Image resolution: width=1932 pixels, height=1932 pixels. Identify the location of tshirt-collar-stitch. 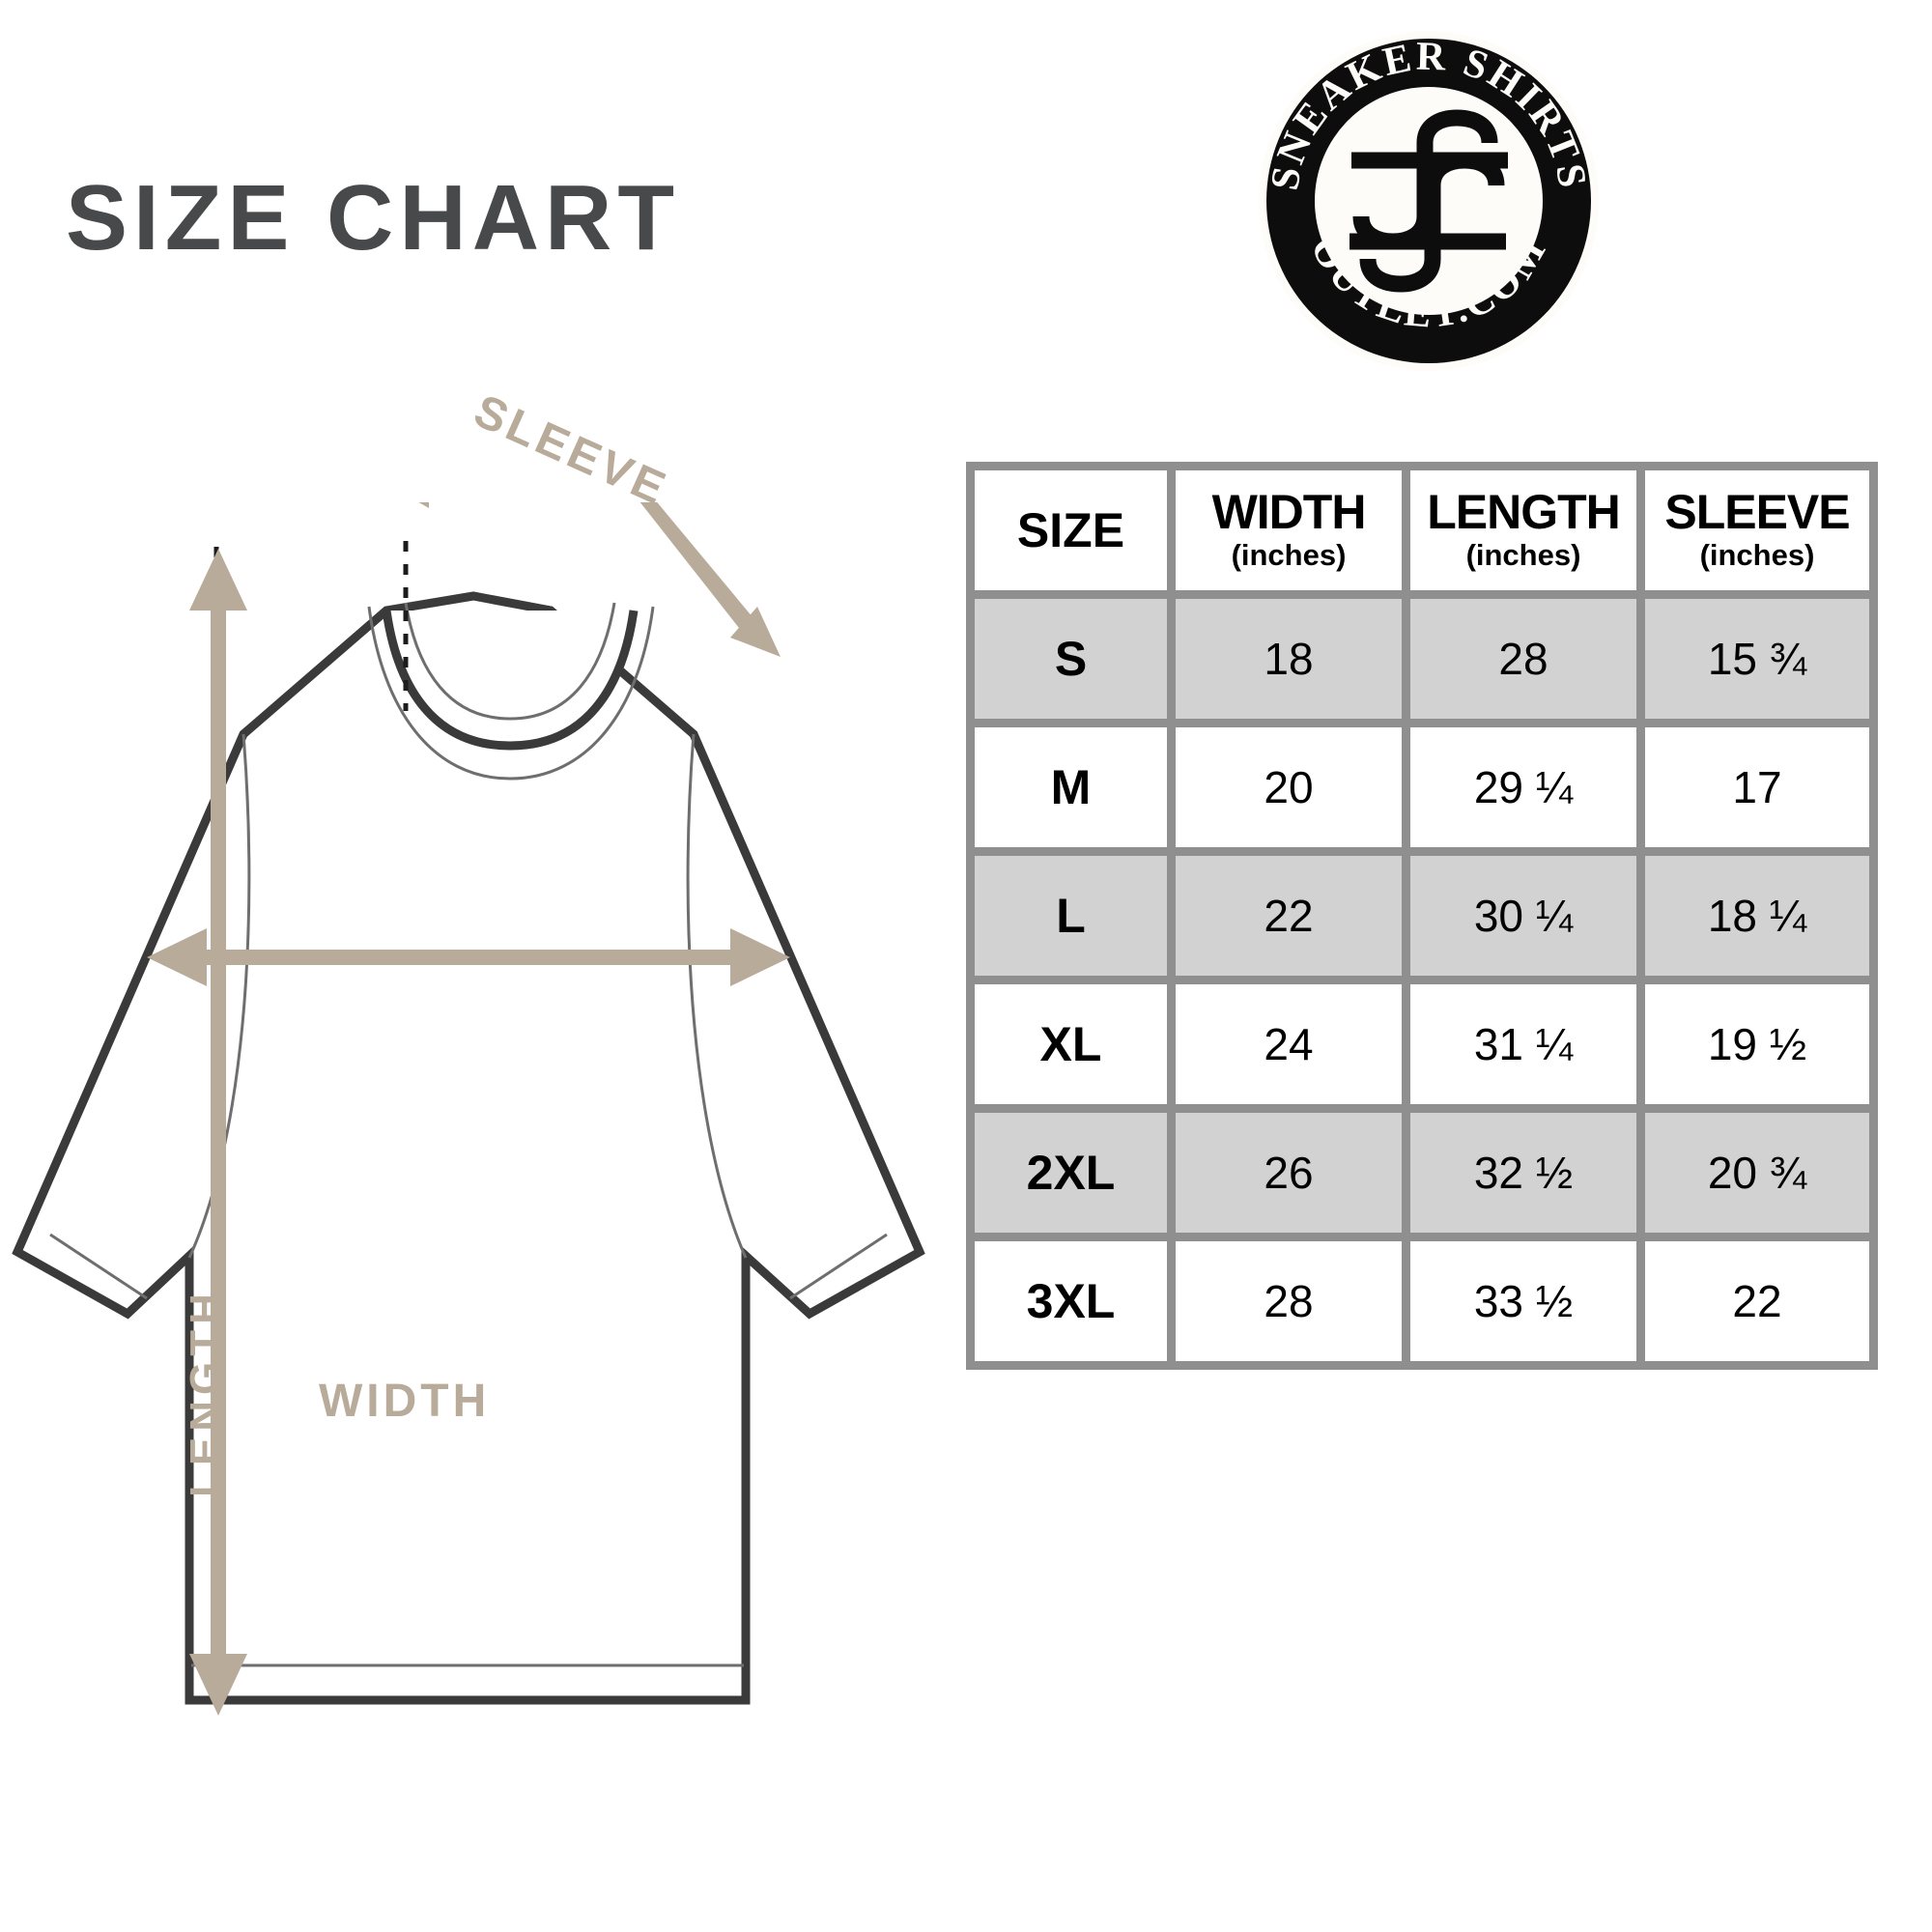
(510, 661).